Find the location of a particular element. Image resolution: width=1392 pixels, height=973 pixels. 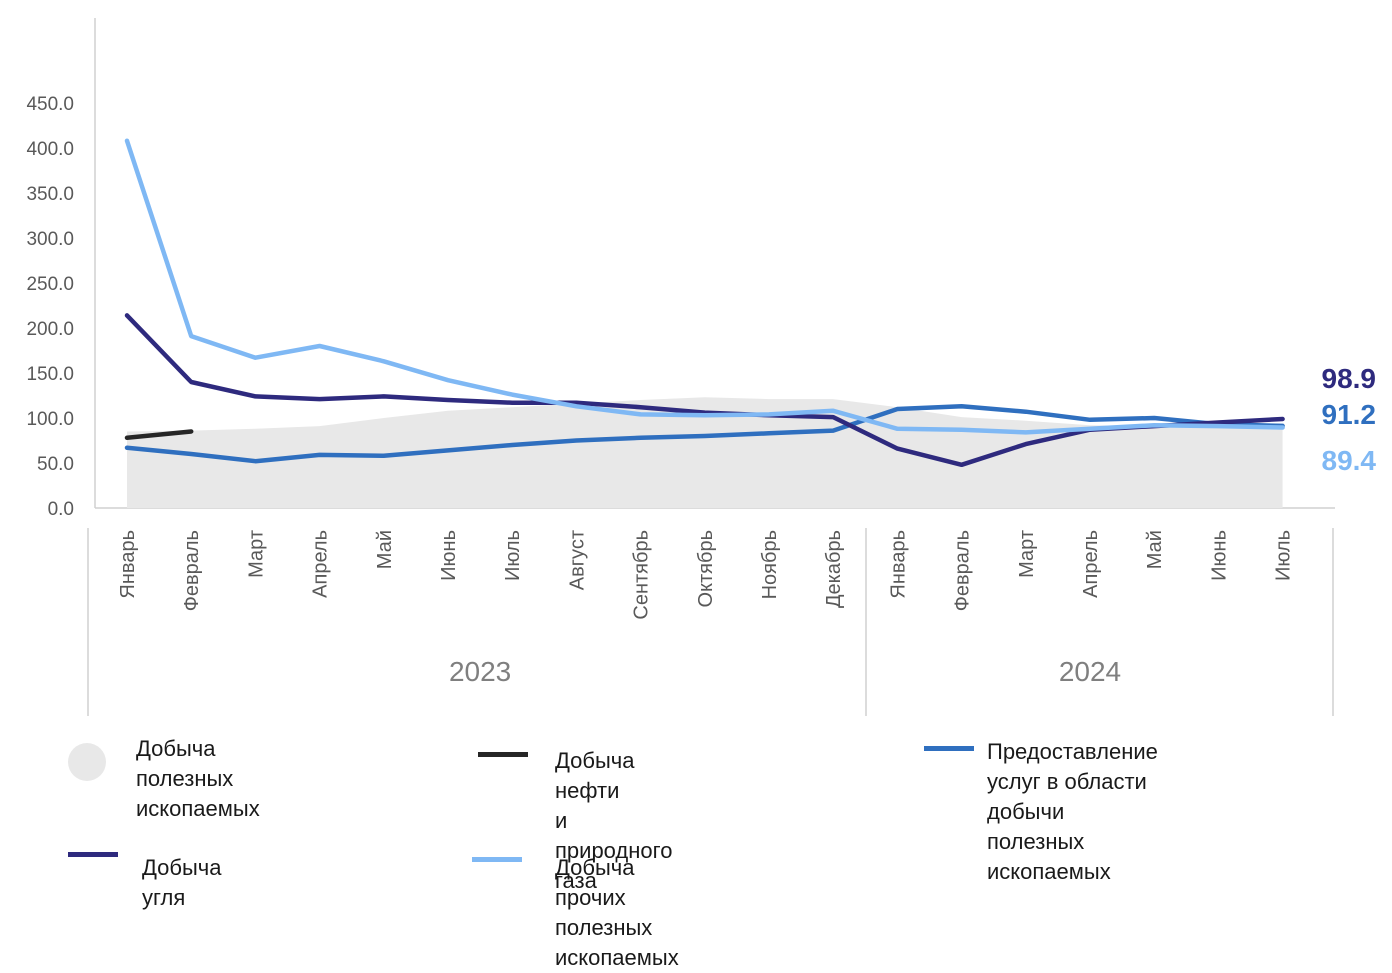

end-label-services: 91.2 is located at coordinates (1349, 414).